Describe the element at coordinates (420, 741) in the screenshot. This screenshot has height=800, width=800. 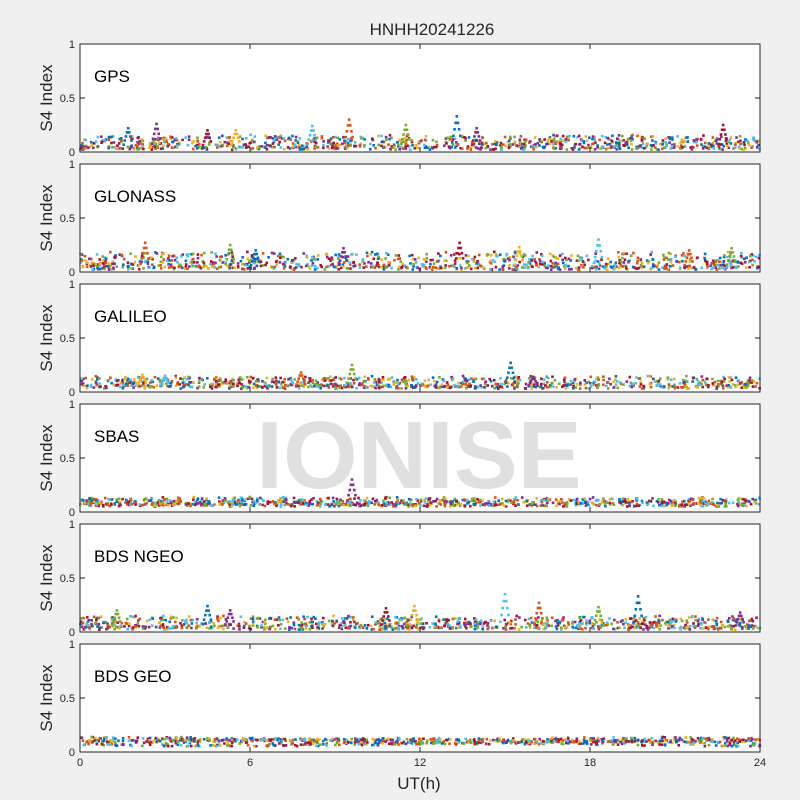
I see `data-points` at that location.